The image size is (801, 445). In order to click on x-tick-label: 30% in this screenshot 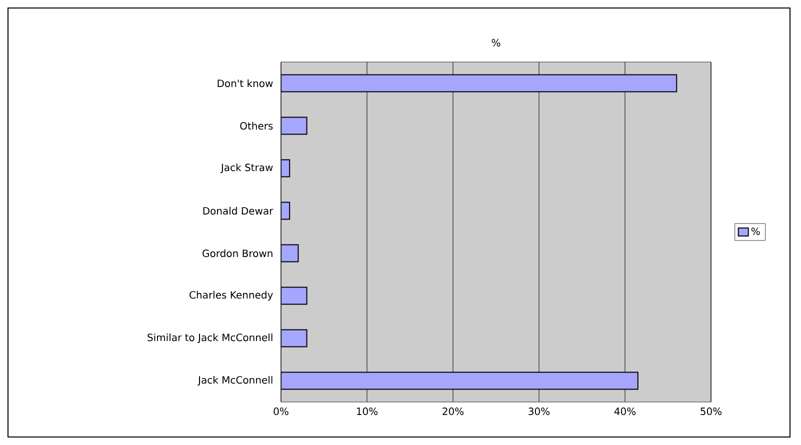, I will do `click(539, 412)`.